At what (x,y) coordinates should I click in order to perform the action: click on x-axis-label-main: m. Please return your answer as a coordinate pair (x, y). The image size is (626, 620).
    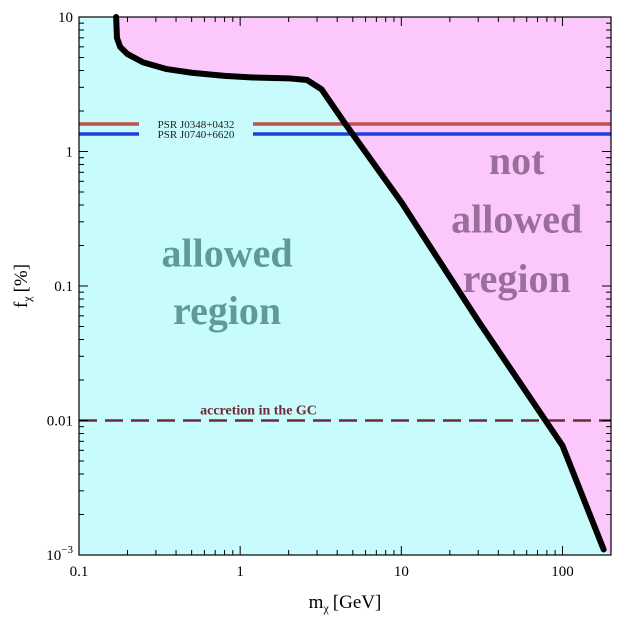
    Looking at the image, I should click on (316, 602).